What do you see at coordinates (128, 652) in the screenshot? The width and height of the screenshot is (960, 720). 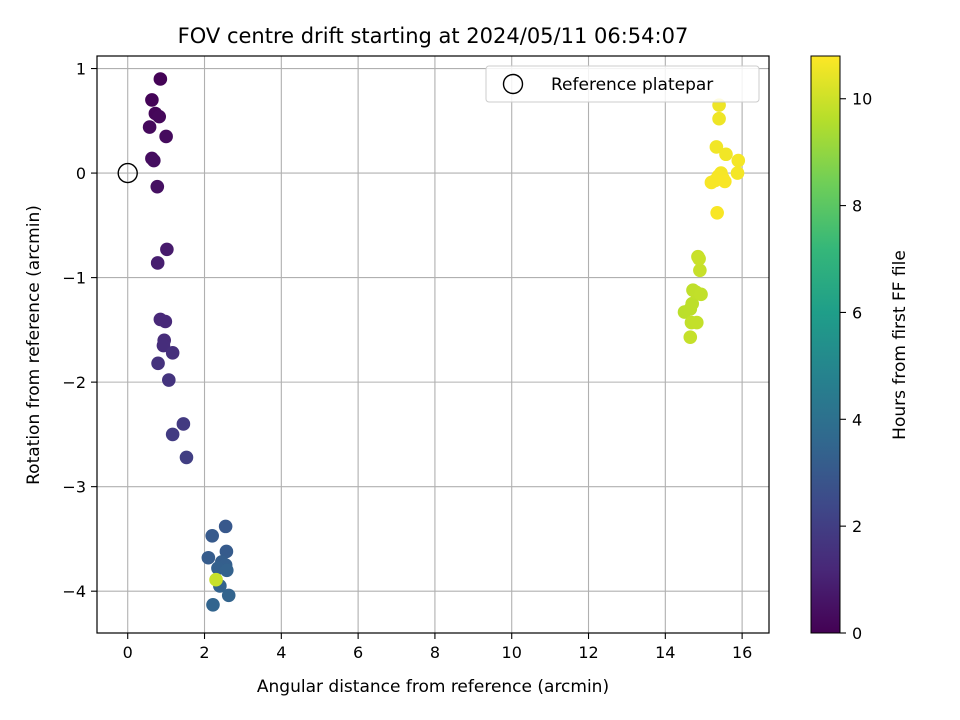 I see `x-tick-label: 0` at bounding box center [128, 652].